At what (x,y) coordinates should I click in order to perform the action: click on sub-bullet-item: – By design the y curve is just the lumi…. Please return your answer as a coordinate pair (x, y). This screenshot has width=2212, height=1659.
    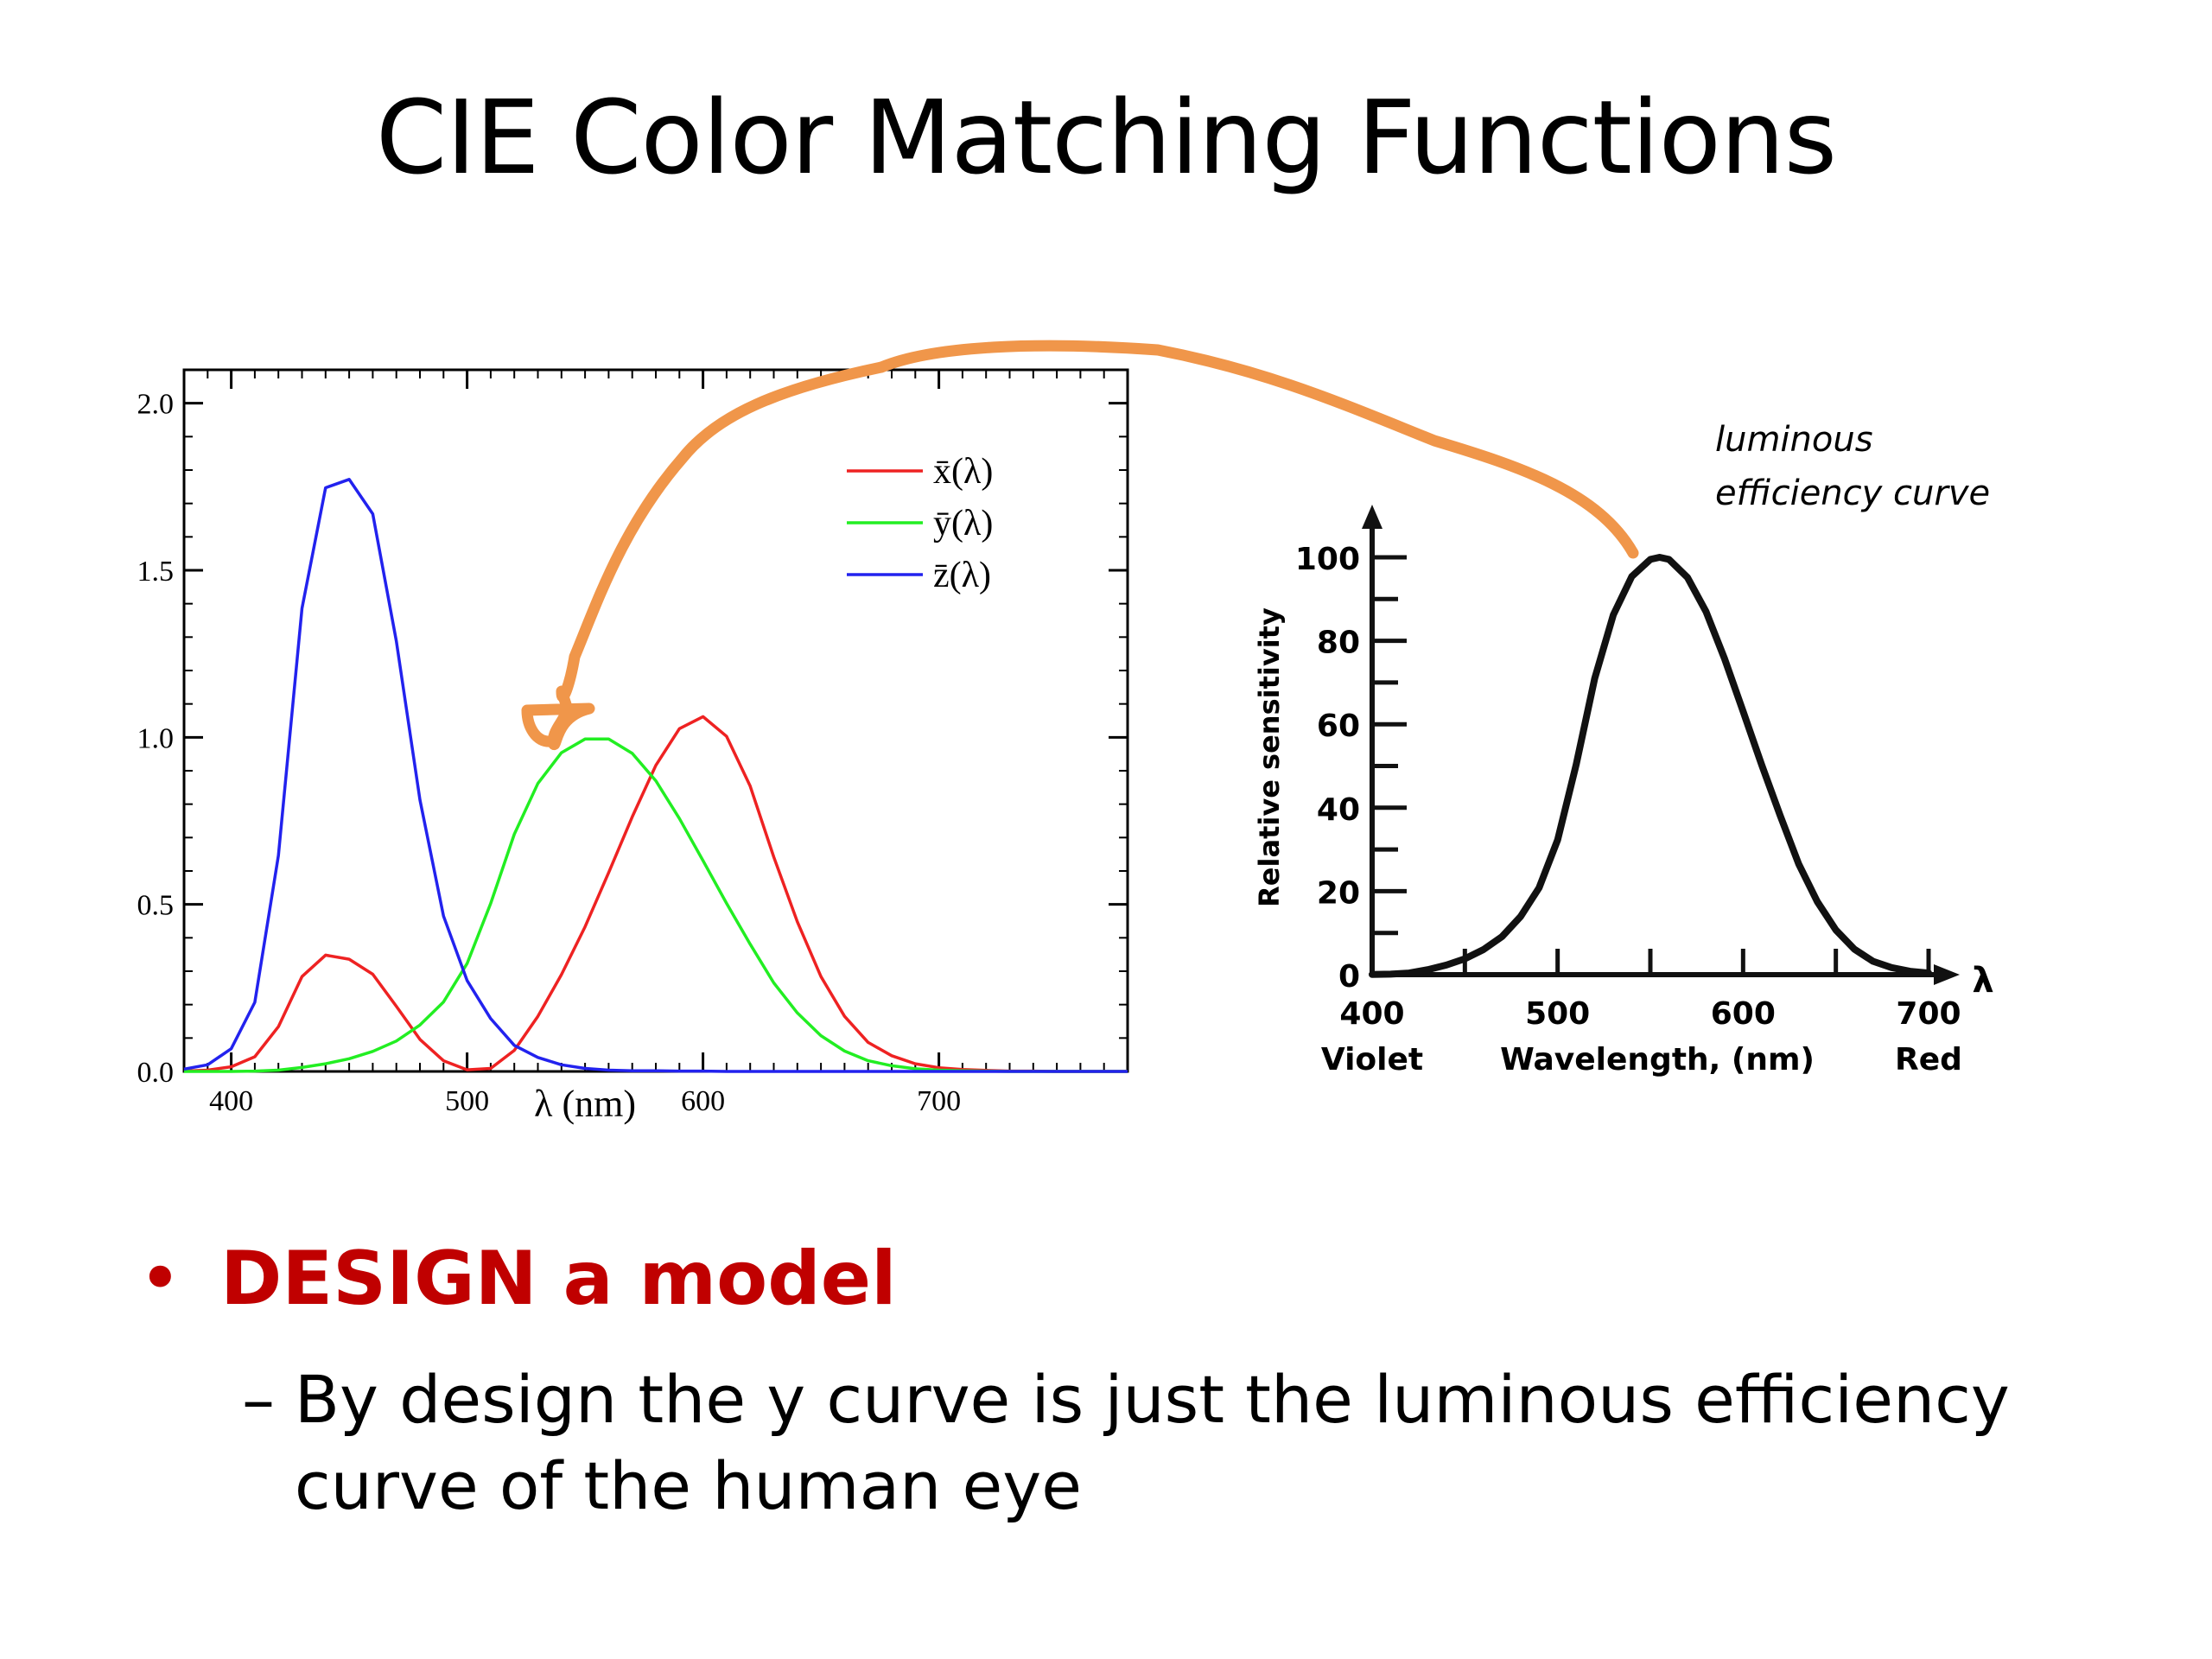
    Looking at the image, I should click on (1171, 1443).